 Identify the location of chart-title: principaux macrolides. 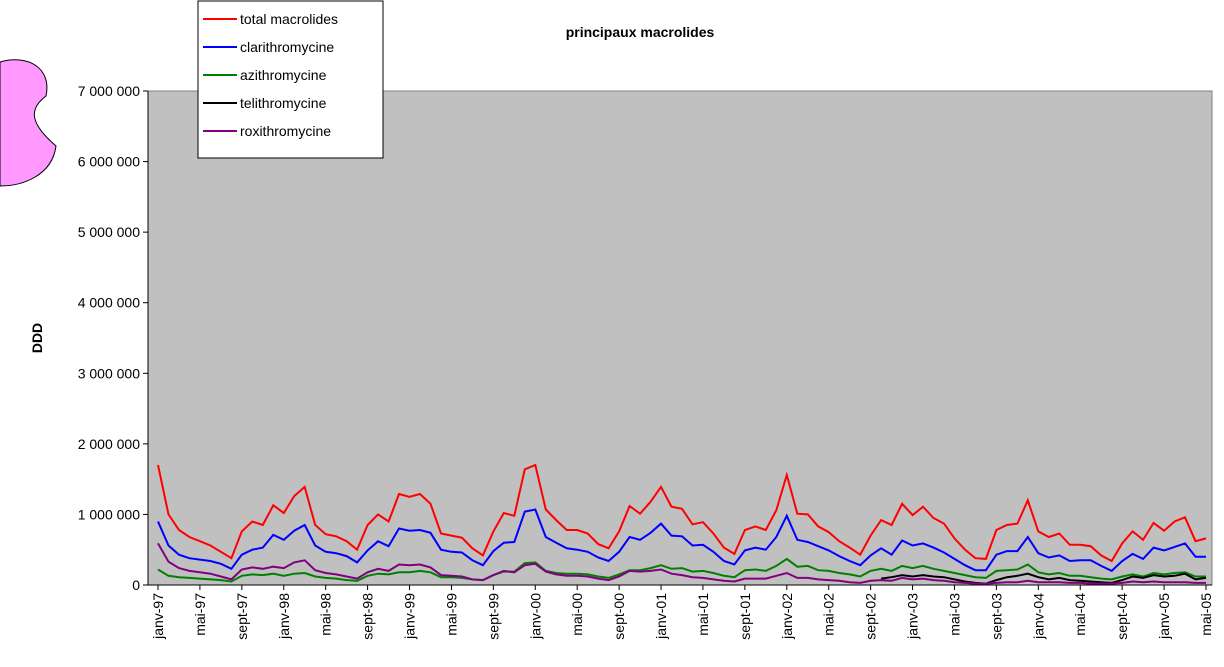
(640, 32).